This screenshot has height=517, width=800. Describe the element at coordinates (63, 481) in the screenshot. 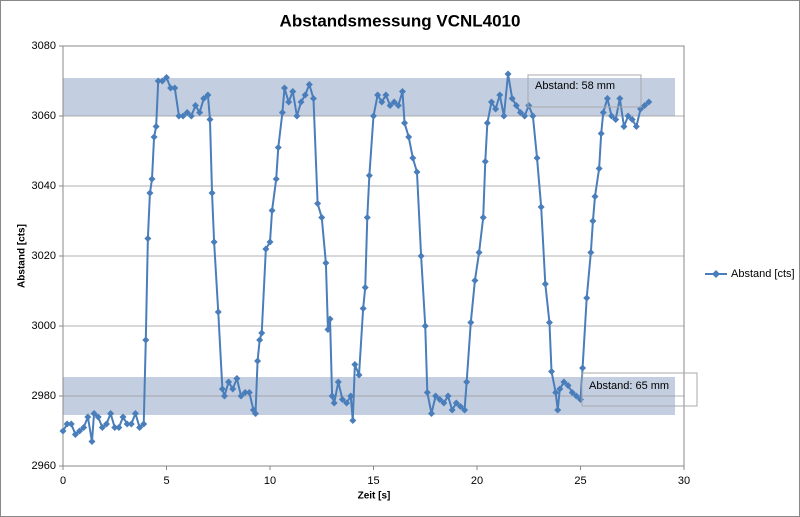

I see `x-tick-label: 0` at that location.